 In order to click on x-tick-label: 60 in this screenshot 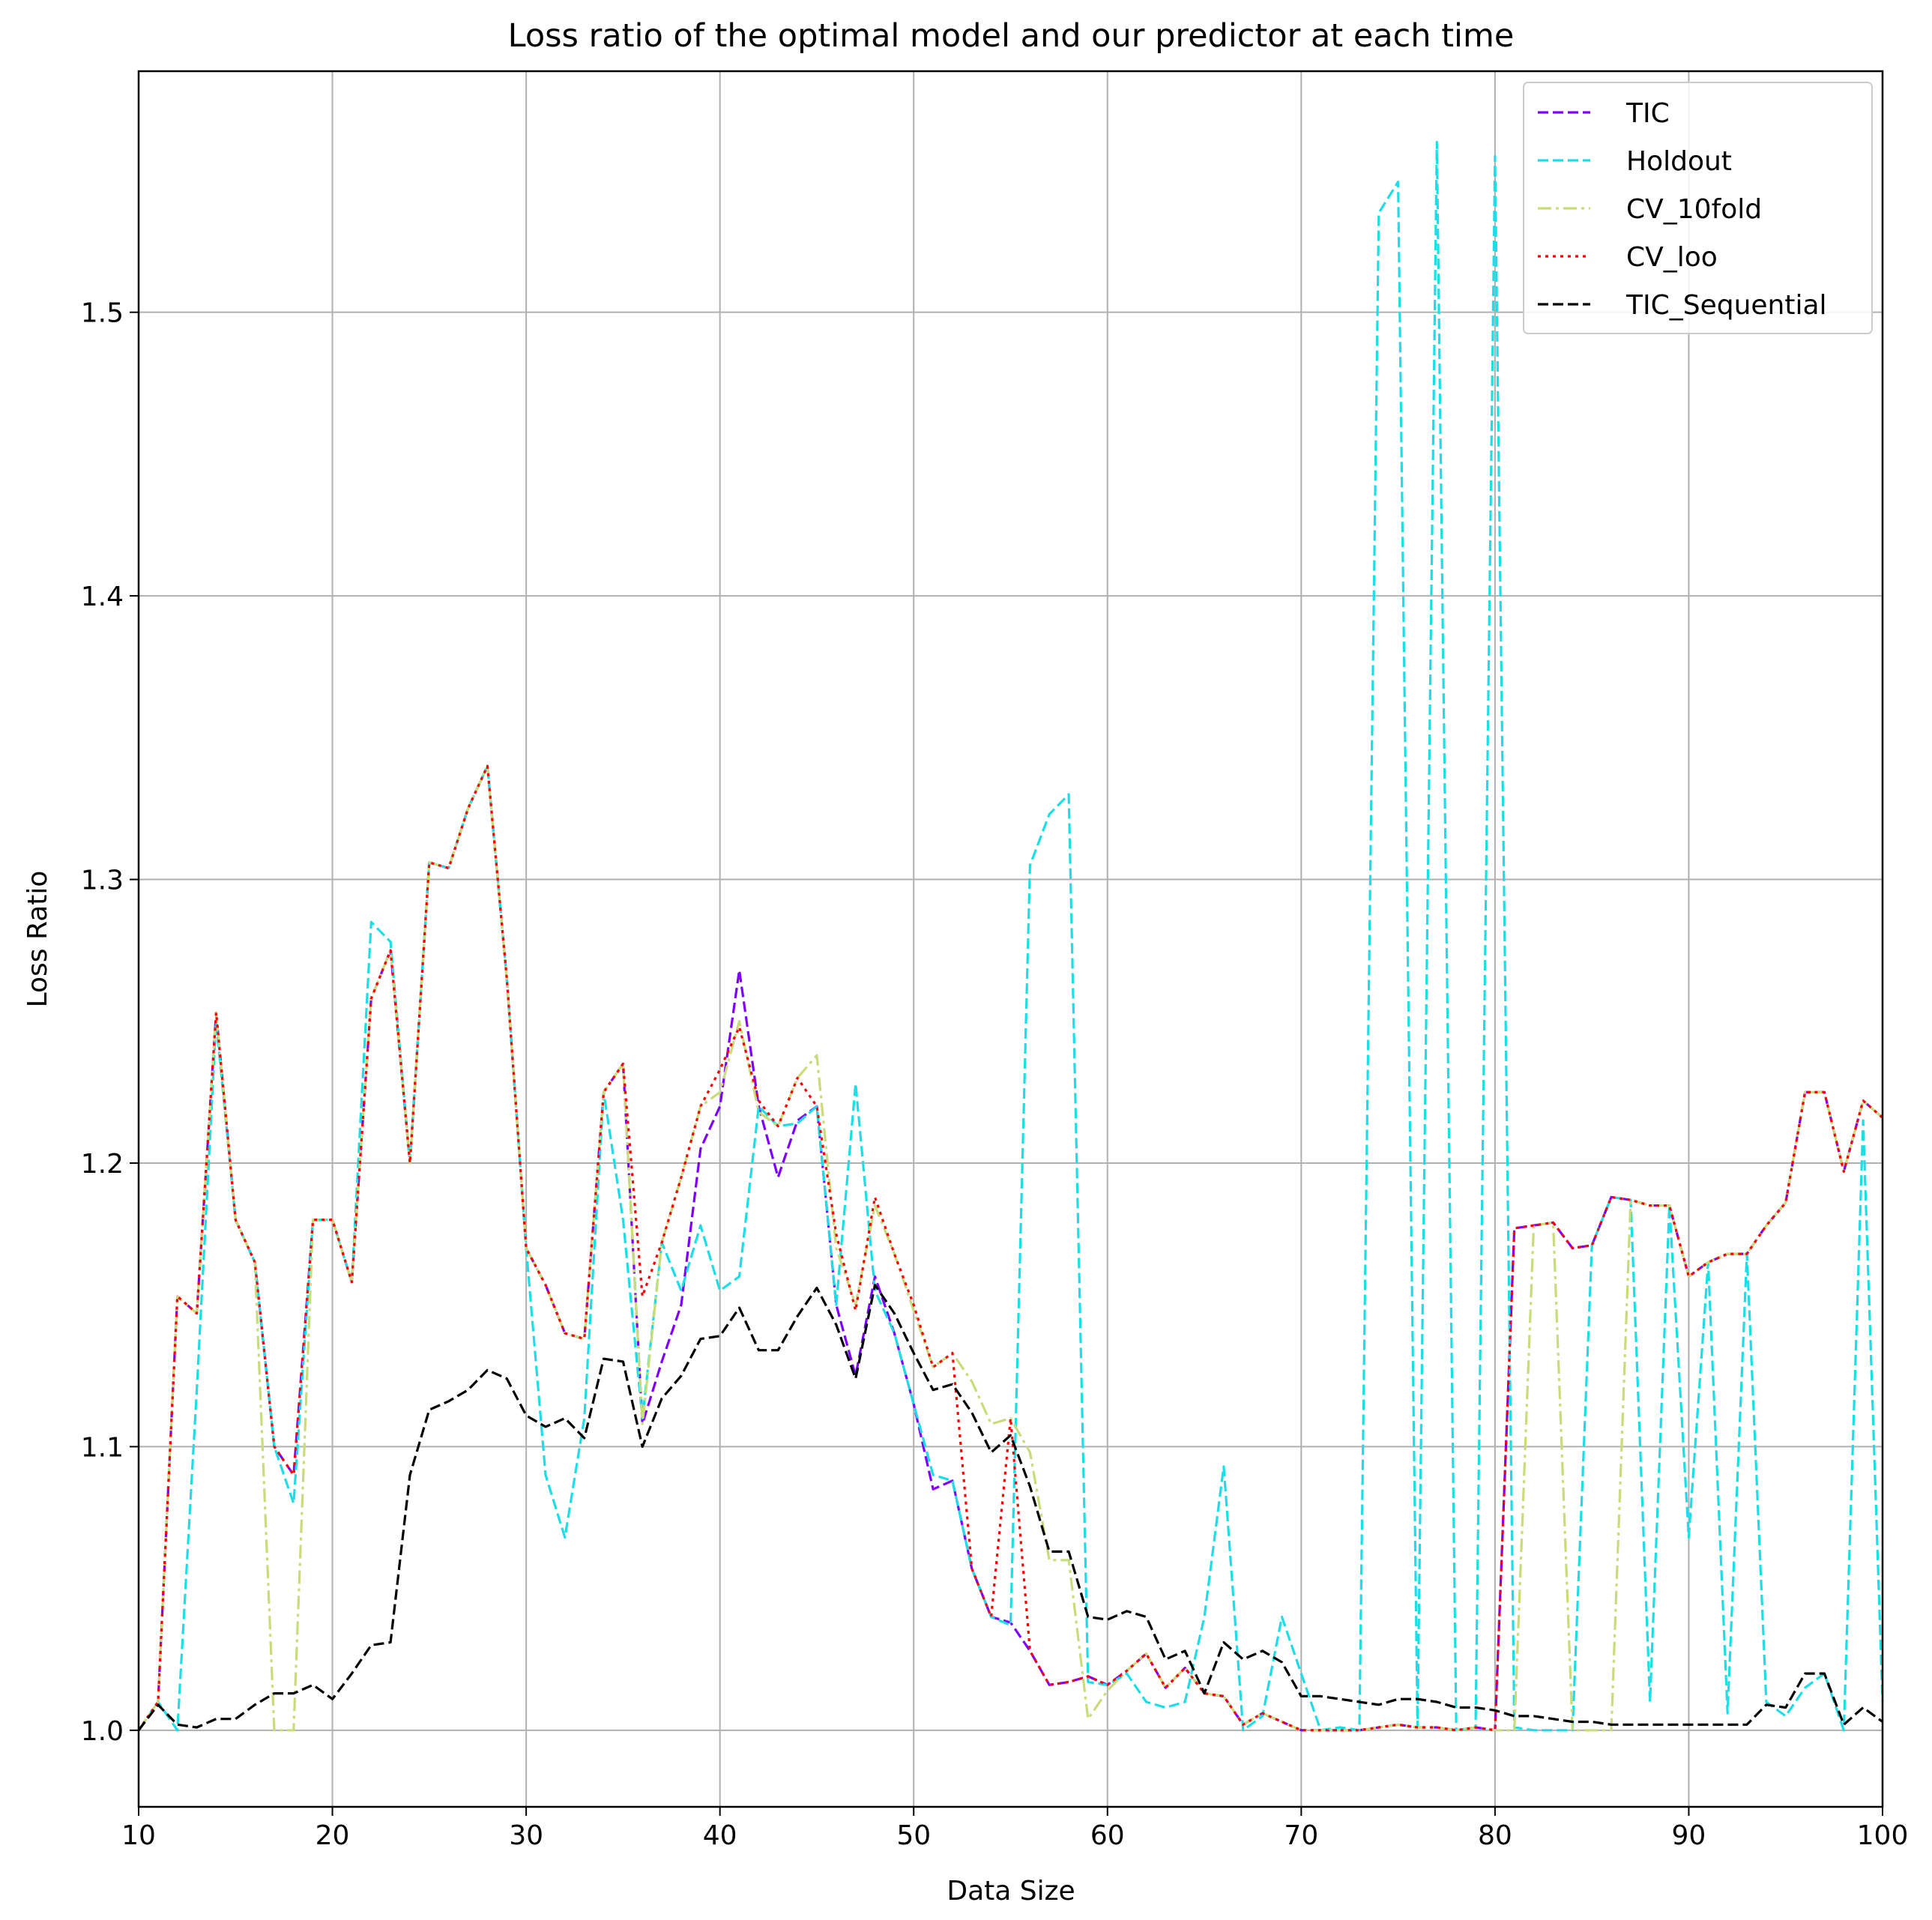, I will do `click(1107, 1836)`.